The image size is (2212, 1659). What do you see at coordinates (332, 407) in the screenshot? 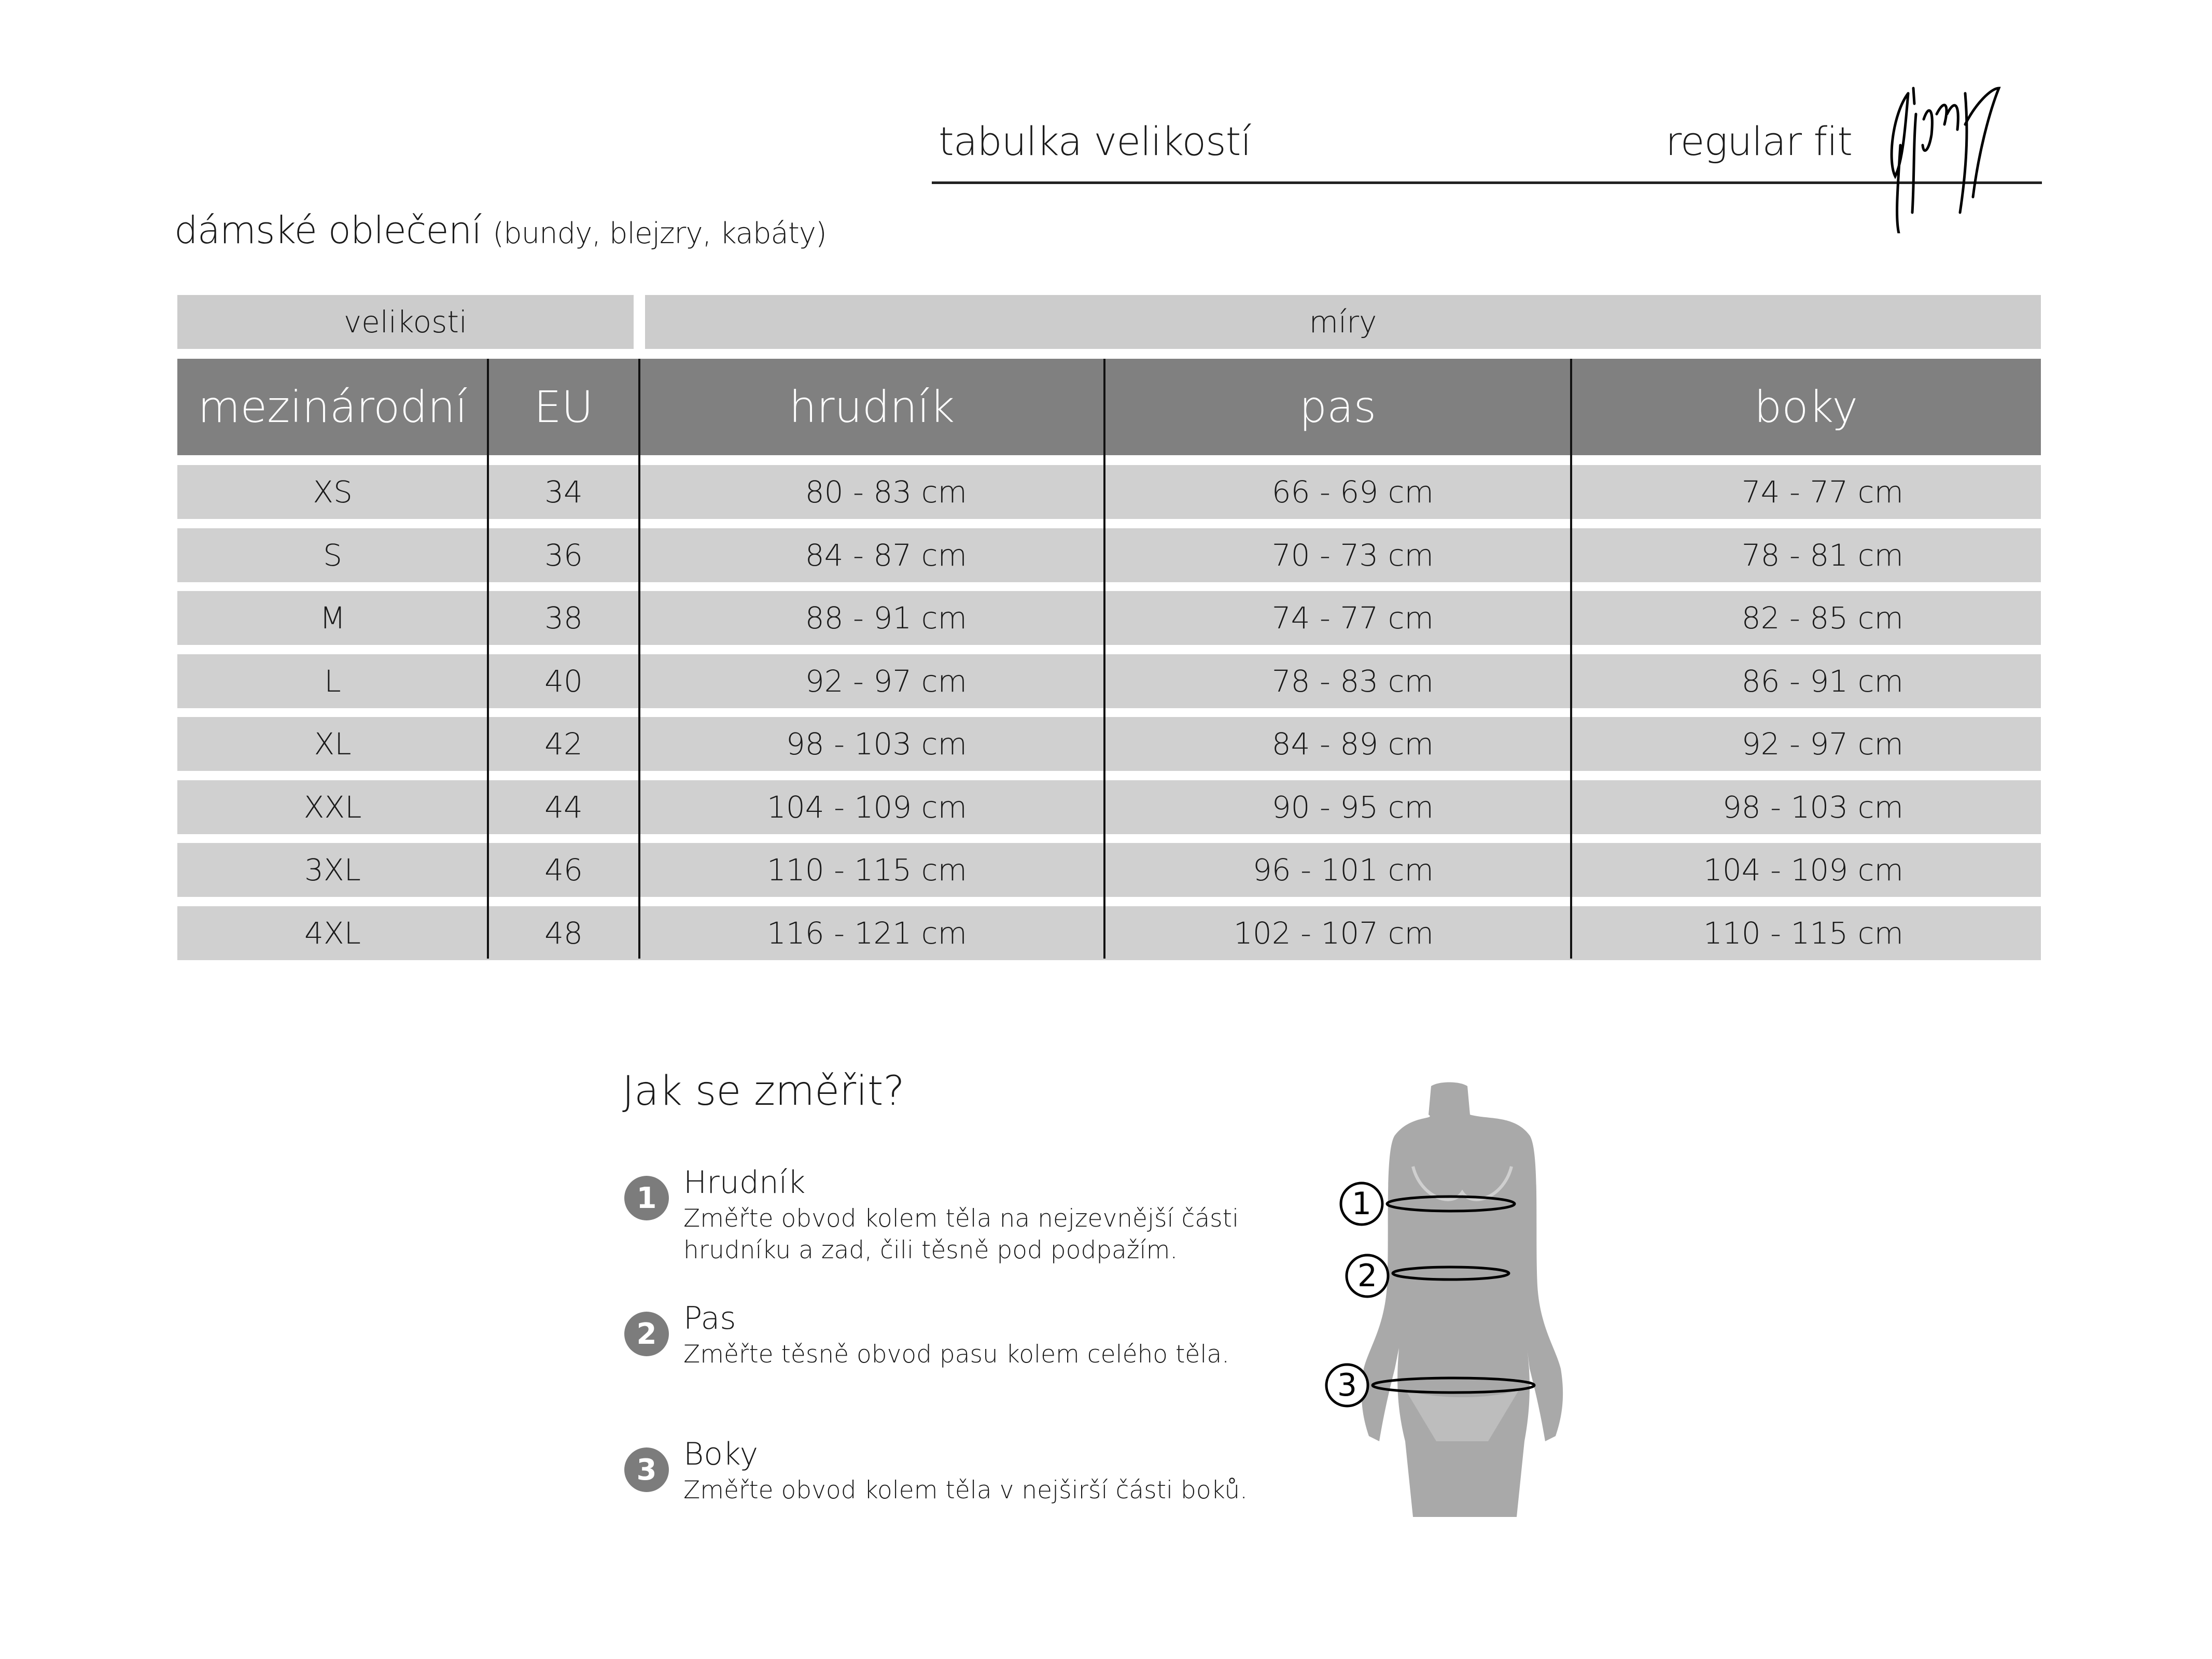
I see `column-header-international: mezinárodní` at bounding box center [332, 407].